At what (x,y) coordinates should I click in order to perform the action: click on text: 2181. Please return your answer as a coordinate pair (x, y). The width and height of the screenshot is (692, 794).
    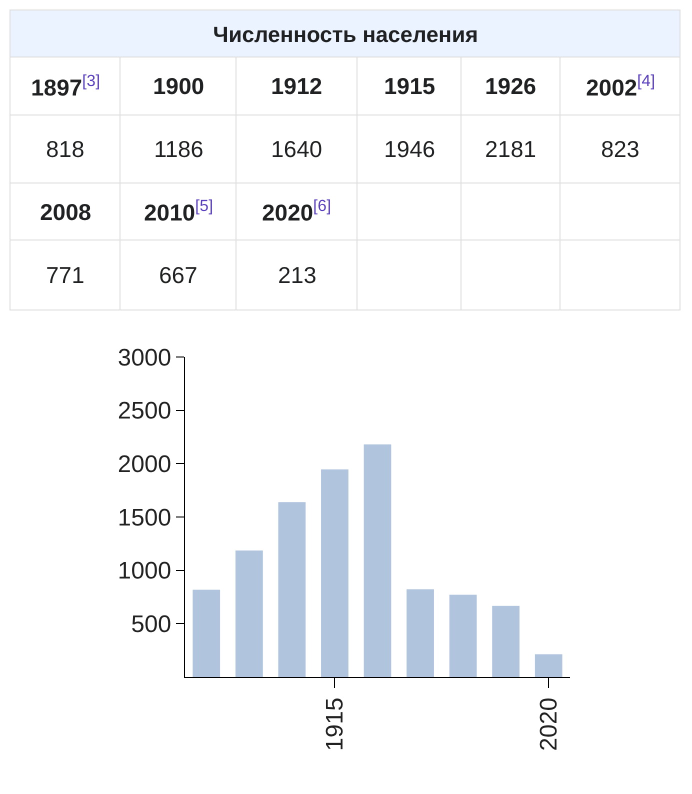
    Looking at the image, I should click on (510, 149).